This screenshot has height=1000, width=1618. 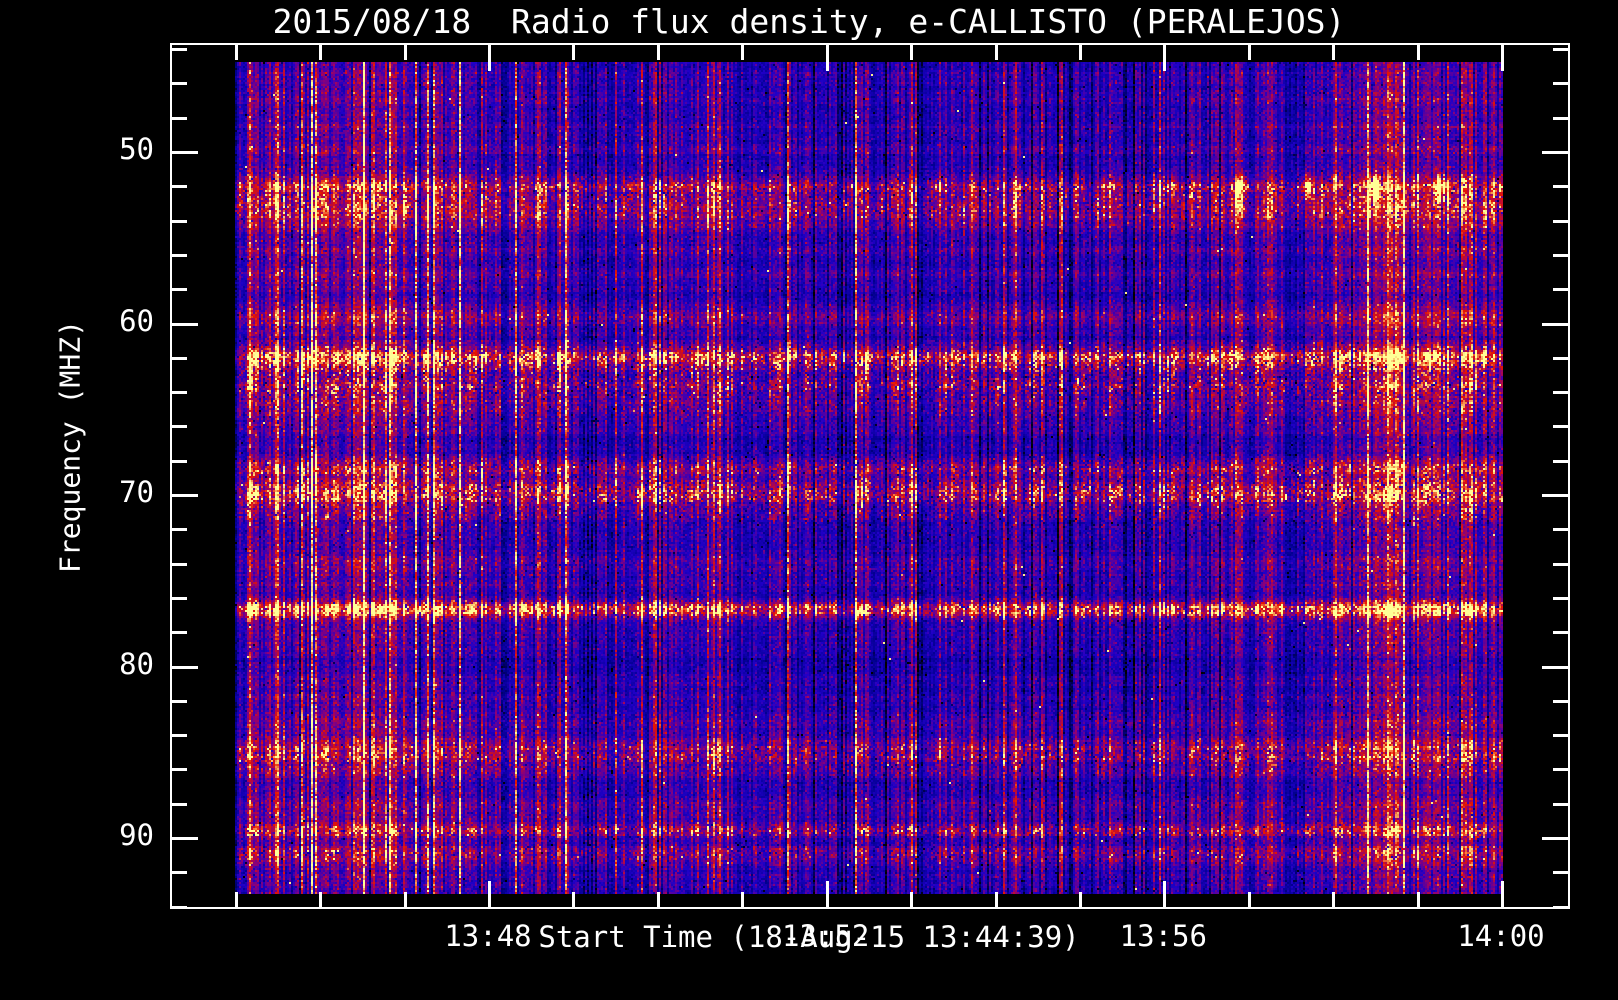 I want to click on x-axis-label: Start Time (18-Aug-15 13:44:39), so click(x=809, y=937).